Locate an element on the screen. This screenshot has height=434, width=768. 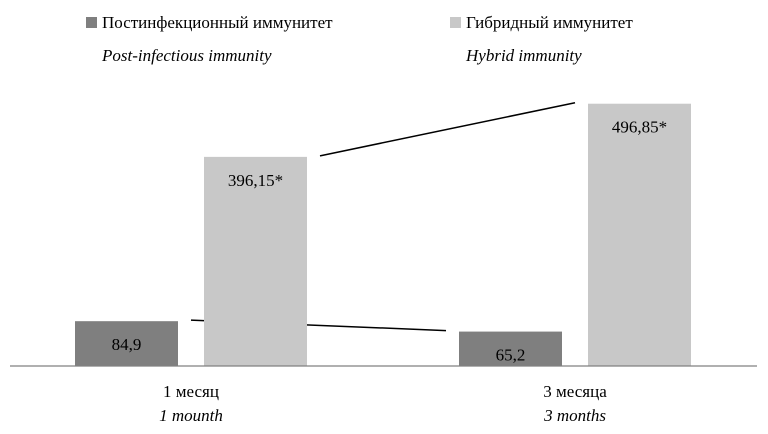
x-tick-label-1-month: 1 месяц is located at coordinates (191, 391).